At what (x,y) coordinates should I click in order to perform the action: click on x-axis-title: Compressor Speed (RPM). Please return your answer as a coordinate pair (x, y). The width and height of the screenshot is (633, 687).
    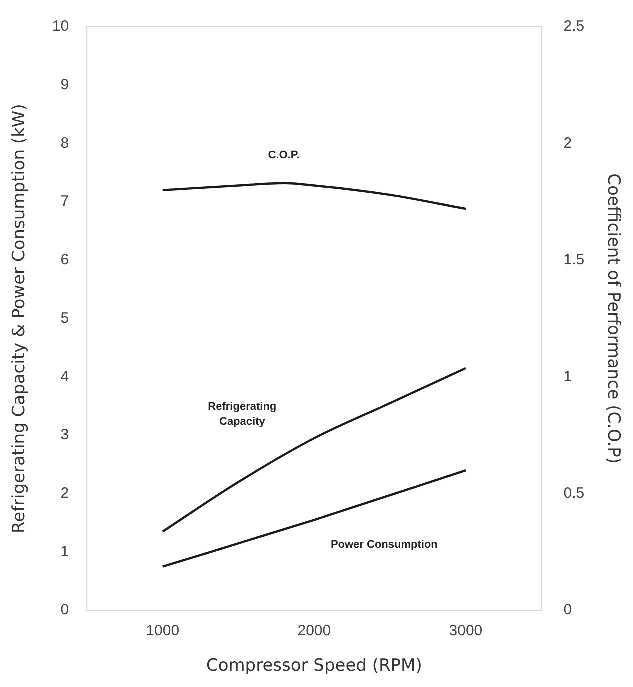
    Looking at the image, I should click on (314, 666).